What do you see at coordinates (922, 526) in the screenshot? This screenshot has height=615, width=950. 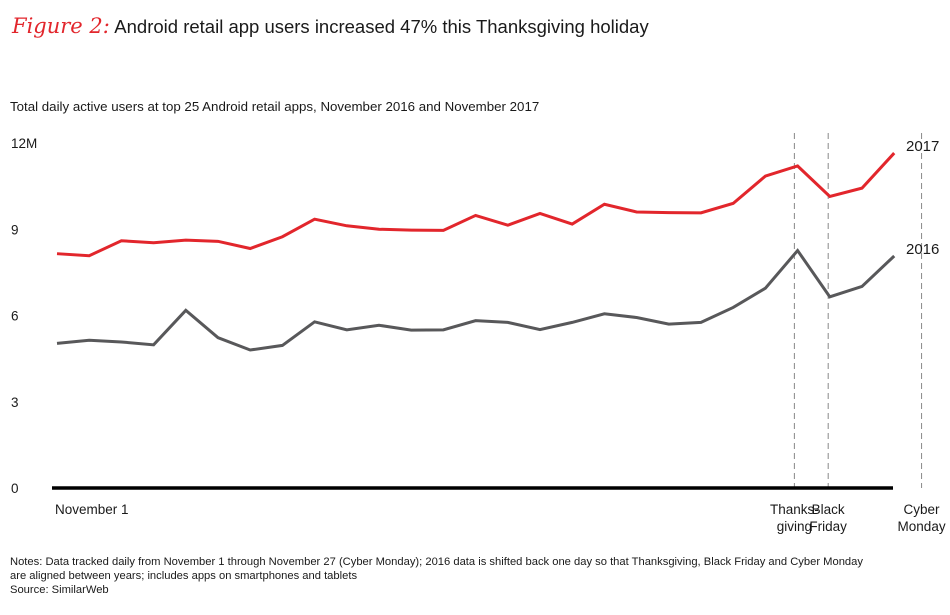 I see `x-annotation-line: Monday` at bounding box center [922, 526].